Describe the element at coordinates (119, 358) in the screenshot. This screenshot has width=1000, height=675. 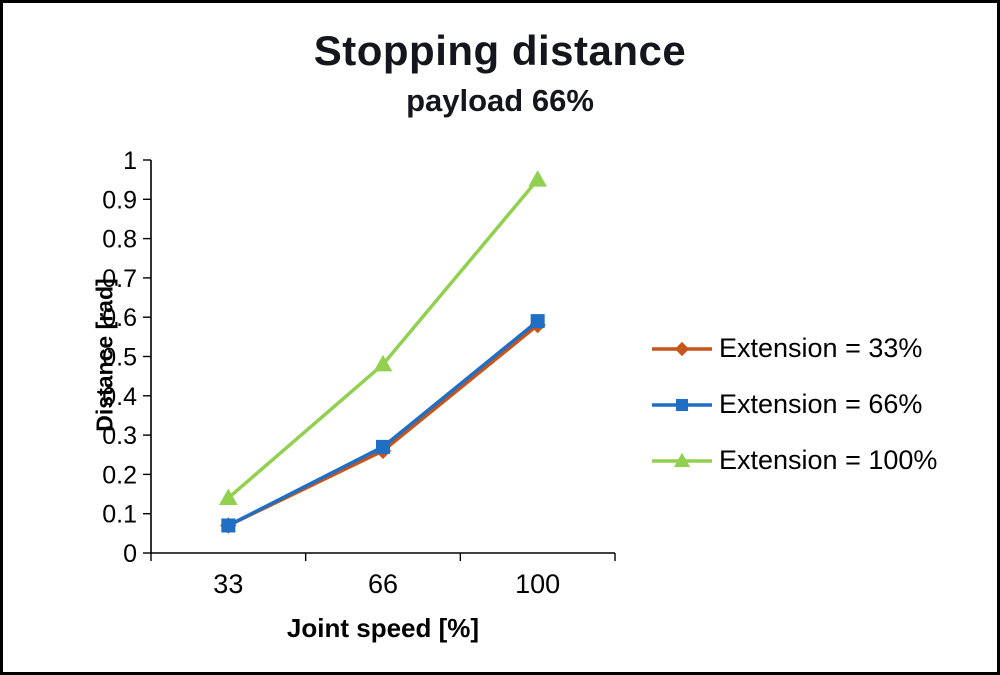
I see `y-tick-label: 0.5` at that location.